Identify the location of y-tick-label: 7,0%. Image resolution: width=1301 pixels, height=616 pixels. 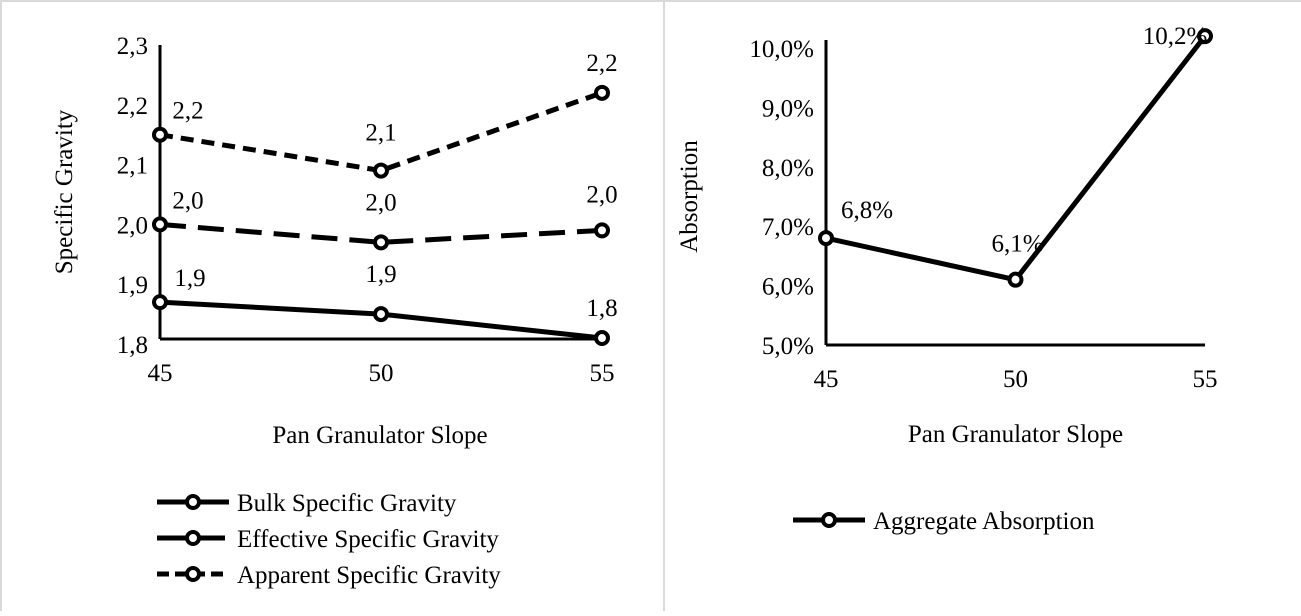
(788, 227).